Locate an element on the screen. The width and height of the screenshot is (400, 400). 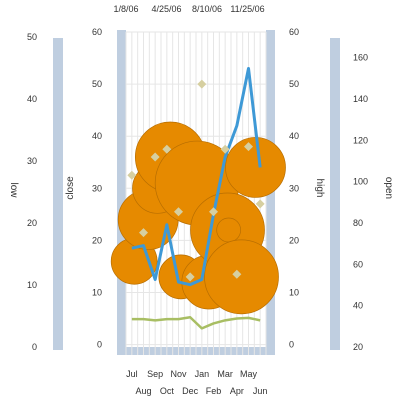
x-month-label: May is located at coordinates (249, 374).